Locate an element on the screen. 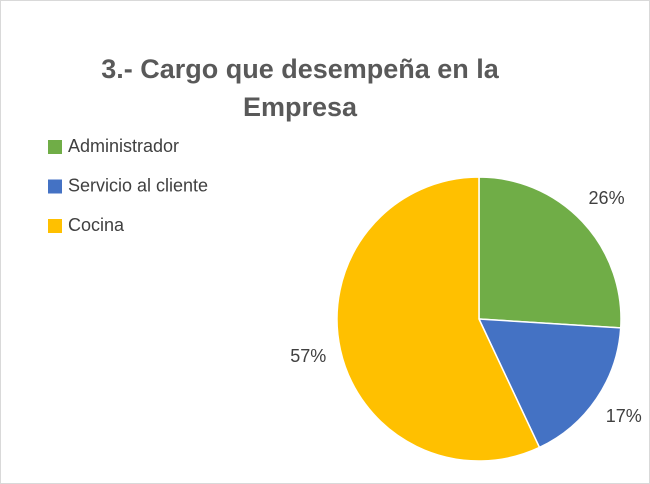 The height and width of the screenshot is (484, 650). data-label: 57% is located at coordinates (308, 356).